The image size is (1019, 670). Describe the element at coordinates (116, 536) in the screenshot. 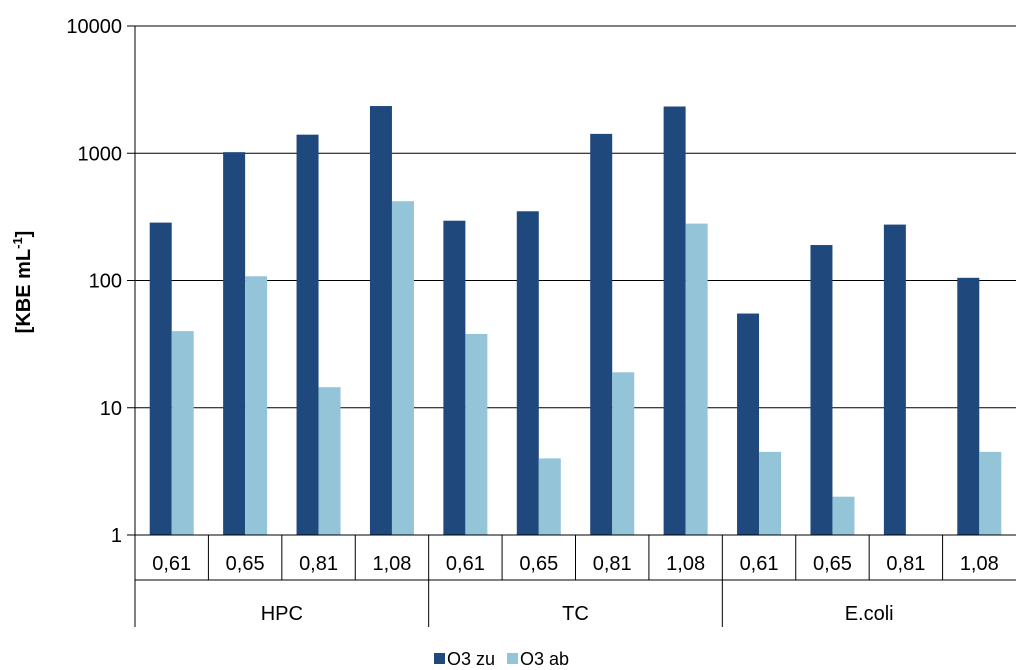

I see `y-tick-label: 1` at that location.